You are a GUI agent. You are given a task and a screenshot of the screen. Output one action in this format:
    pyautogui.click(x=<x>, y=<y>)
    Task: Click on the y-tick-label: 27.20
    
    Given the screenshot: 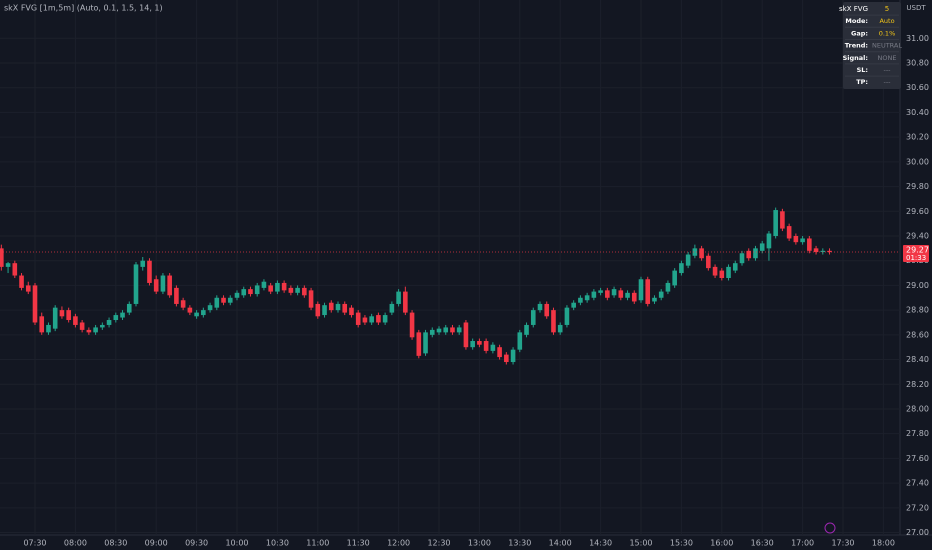 What is the action you would take?
    pyautogui.click(x=917, y=507)
    